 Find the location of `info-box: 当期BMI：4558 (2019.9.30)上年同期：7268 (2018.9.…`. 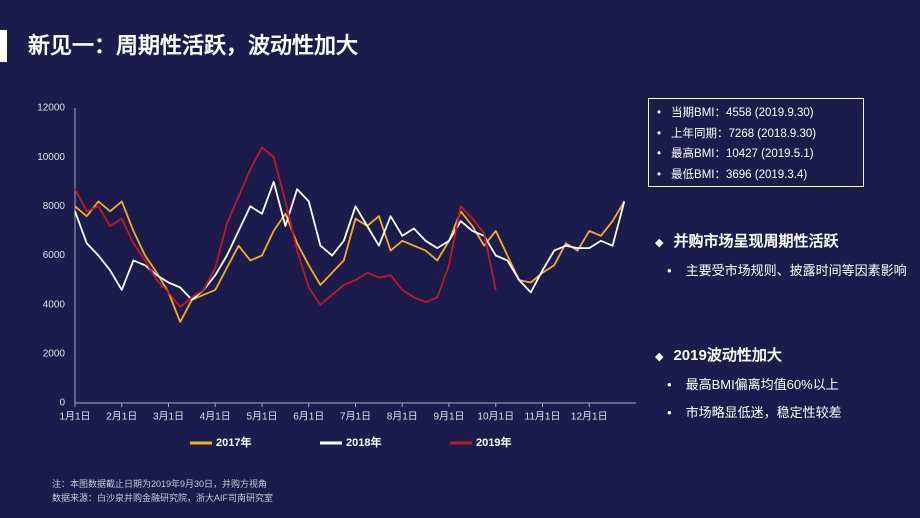

info-box: 当期BMI：4558 (2019.9.30)上年同期：7268 (2018.9.… is located at coordinates (756, 142).